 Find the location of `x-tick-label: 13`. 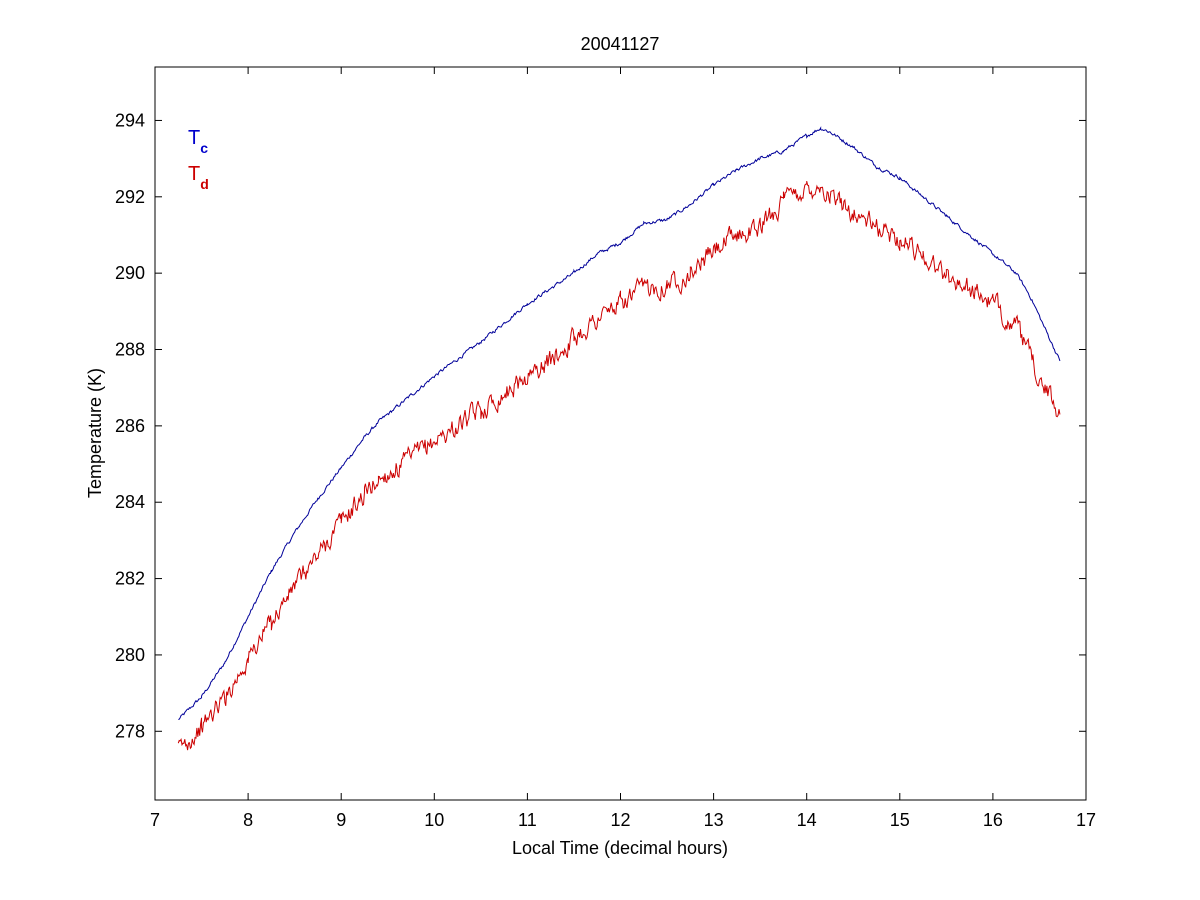

x-tick-label: 13 is located at coordinates (714, 820).